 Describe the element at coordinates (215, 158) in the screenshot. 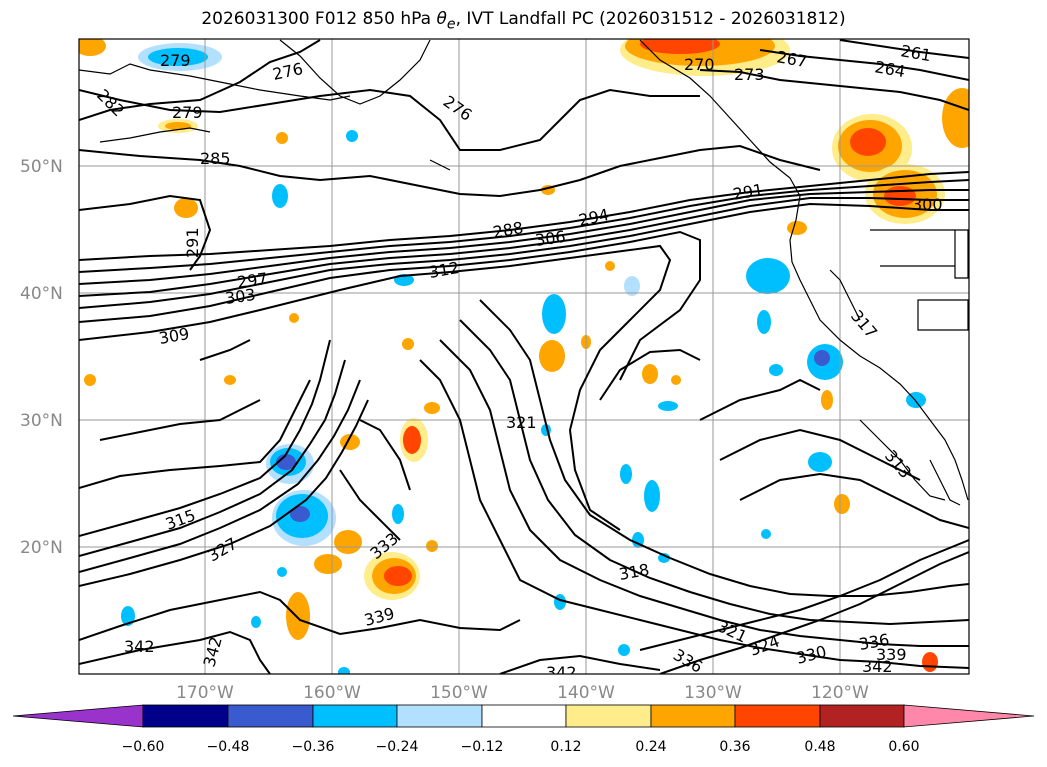

I see `contour-label: 285` at that location.